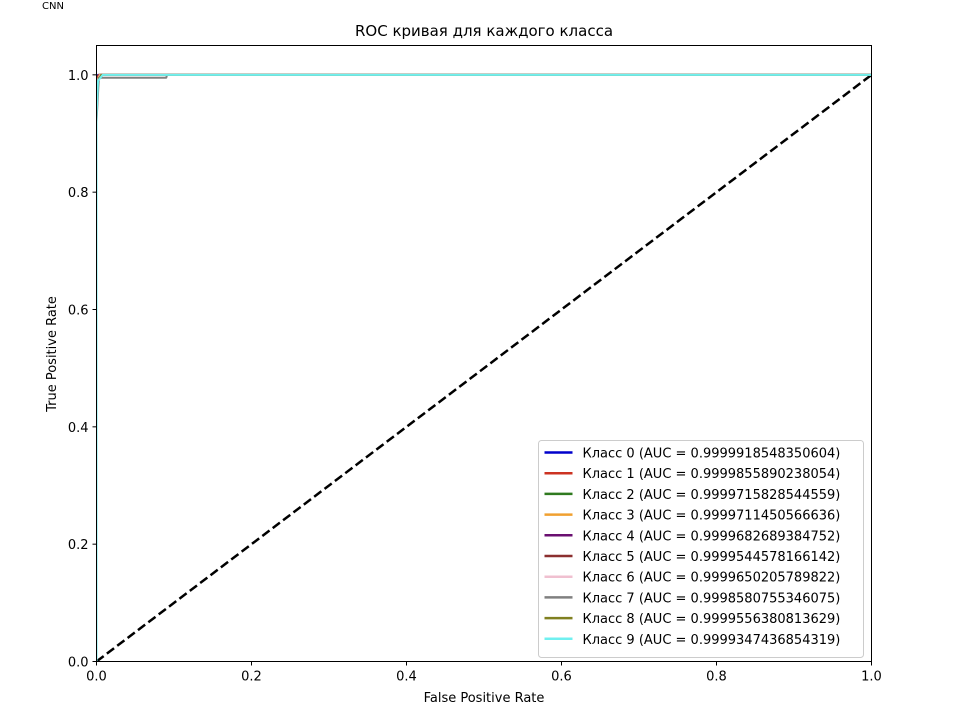 This screenshot has height=703, width=953. What do you see at coordinates (712, 454) in the screenshot?
I see `legend-entry-label: Класс 0 (AUC = 0.9999918548350604)` at bounding box center [712, 454].